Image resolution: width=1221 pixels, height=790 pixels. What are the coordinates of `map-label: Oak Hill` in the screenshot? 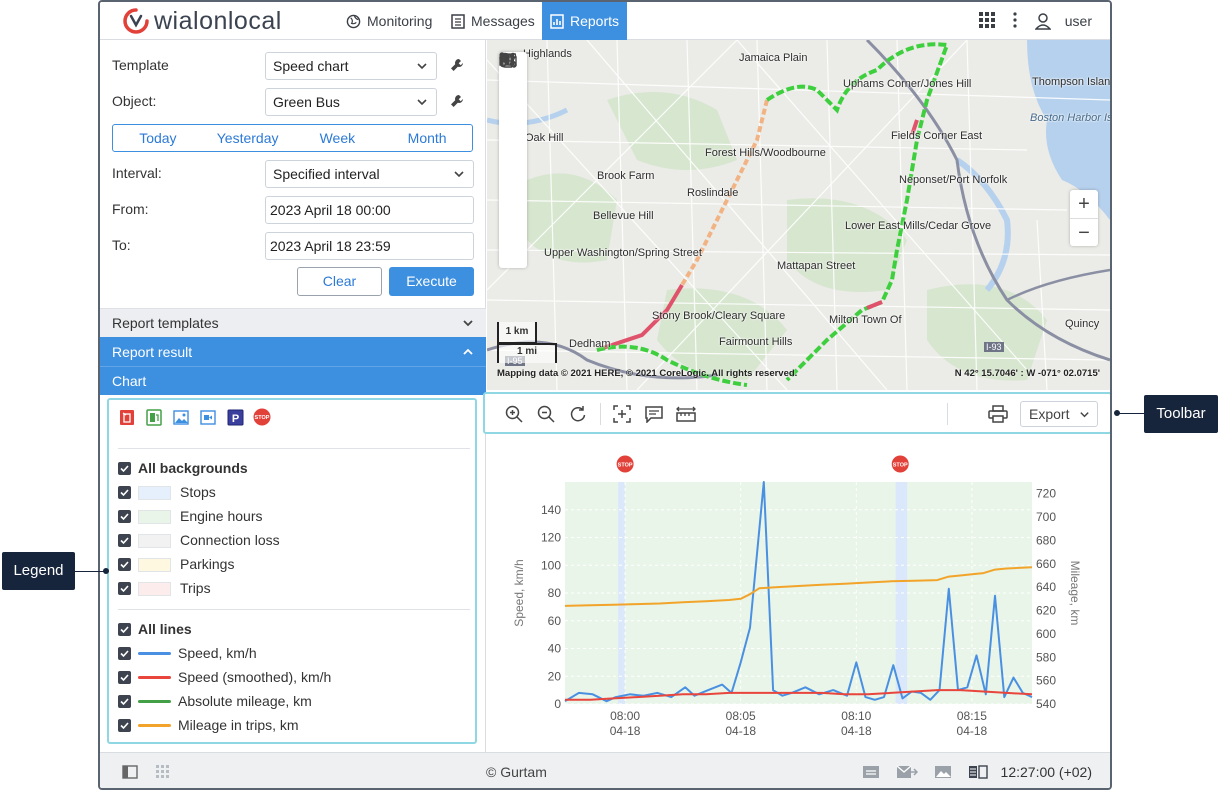 It's located at (544, 138).